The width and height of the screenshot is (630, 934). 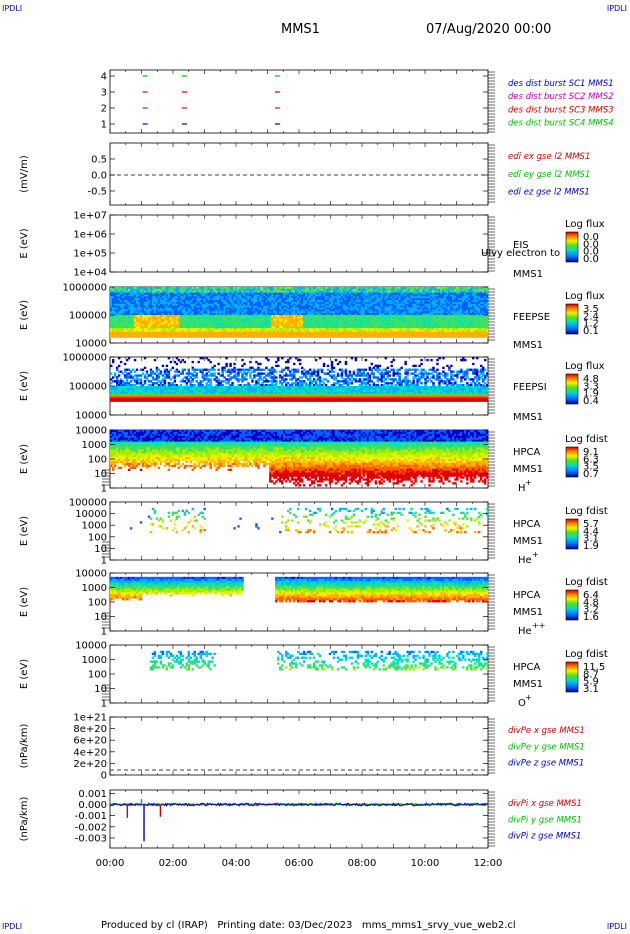 What do you see at coordinates (12, 926) in the screenshot?
I see `corner-label-bottom-left: IPDLI` at bounding box center [12, 926].